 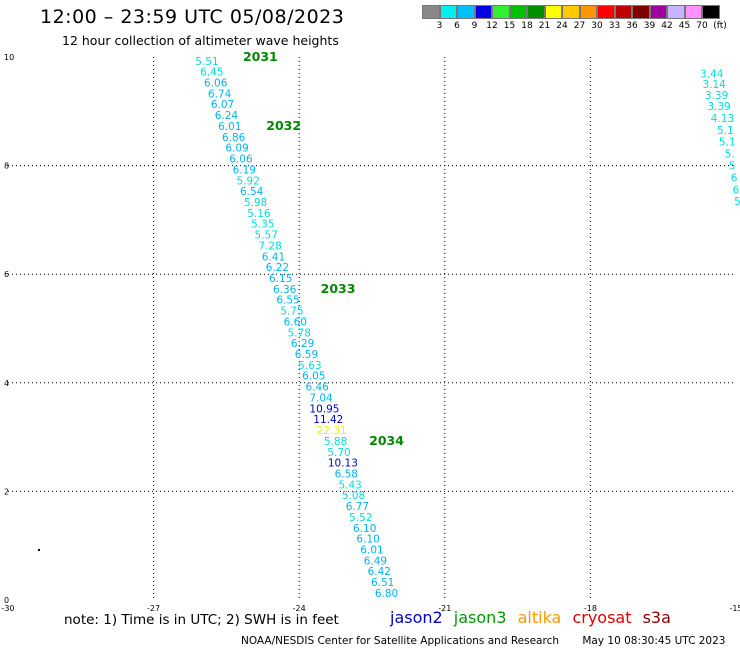 What do you see at coordinates (206, 62) in the screenshot?
I see `data-point-label: 5.51` at bounding box center [206, 62].